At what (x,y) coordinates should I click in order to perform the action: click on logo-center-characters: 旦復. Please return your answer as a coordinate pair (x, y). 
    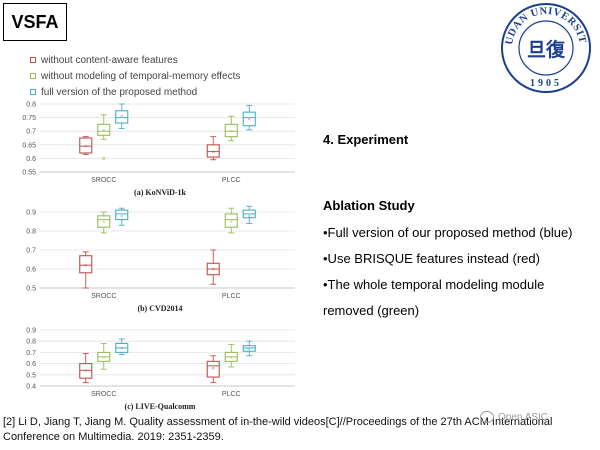
    Looking at the image, I should click on (546, 49).